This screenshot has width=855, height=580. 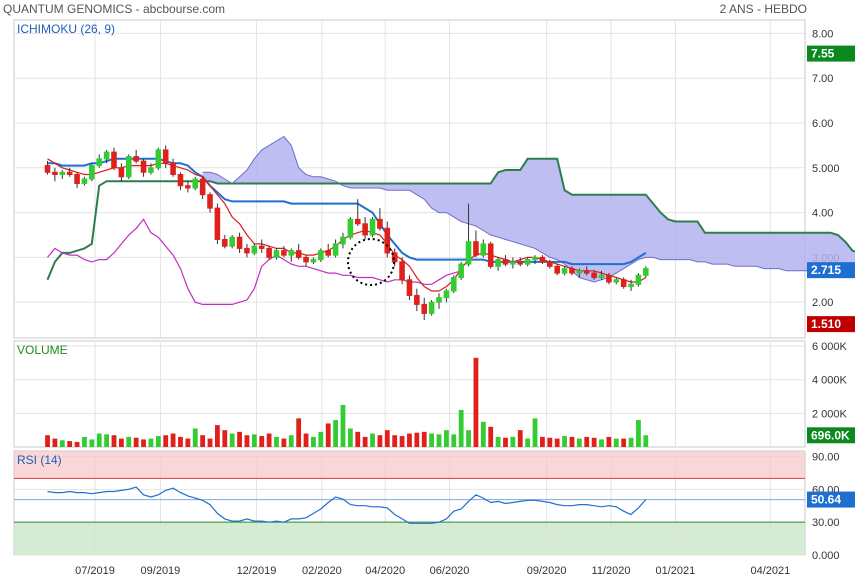 I want to click on price-last-value-badge, so click(x=831, y=270).